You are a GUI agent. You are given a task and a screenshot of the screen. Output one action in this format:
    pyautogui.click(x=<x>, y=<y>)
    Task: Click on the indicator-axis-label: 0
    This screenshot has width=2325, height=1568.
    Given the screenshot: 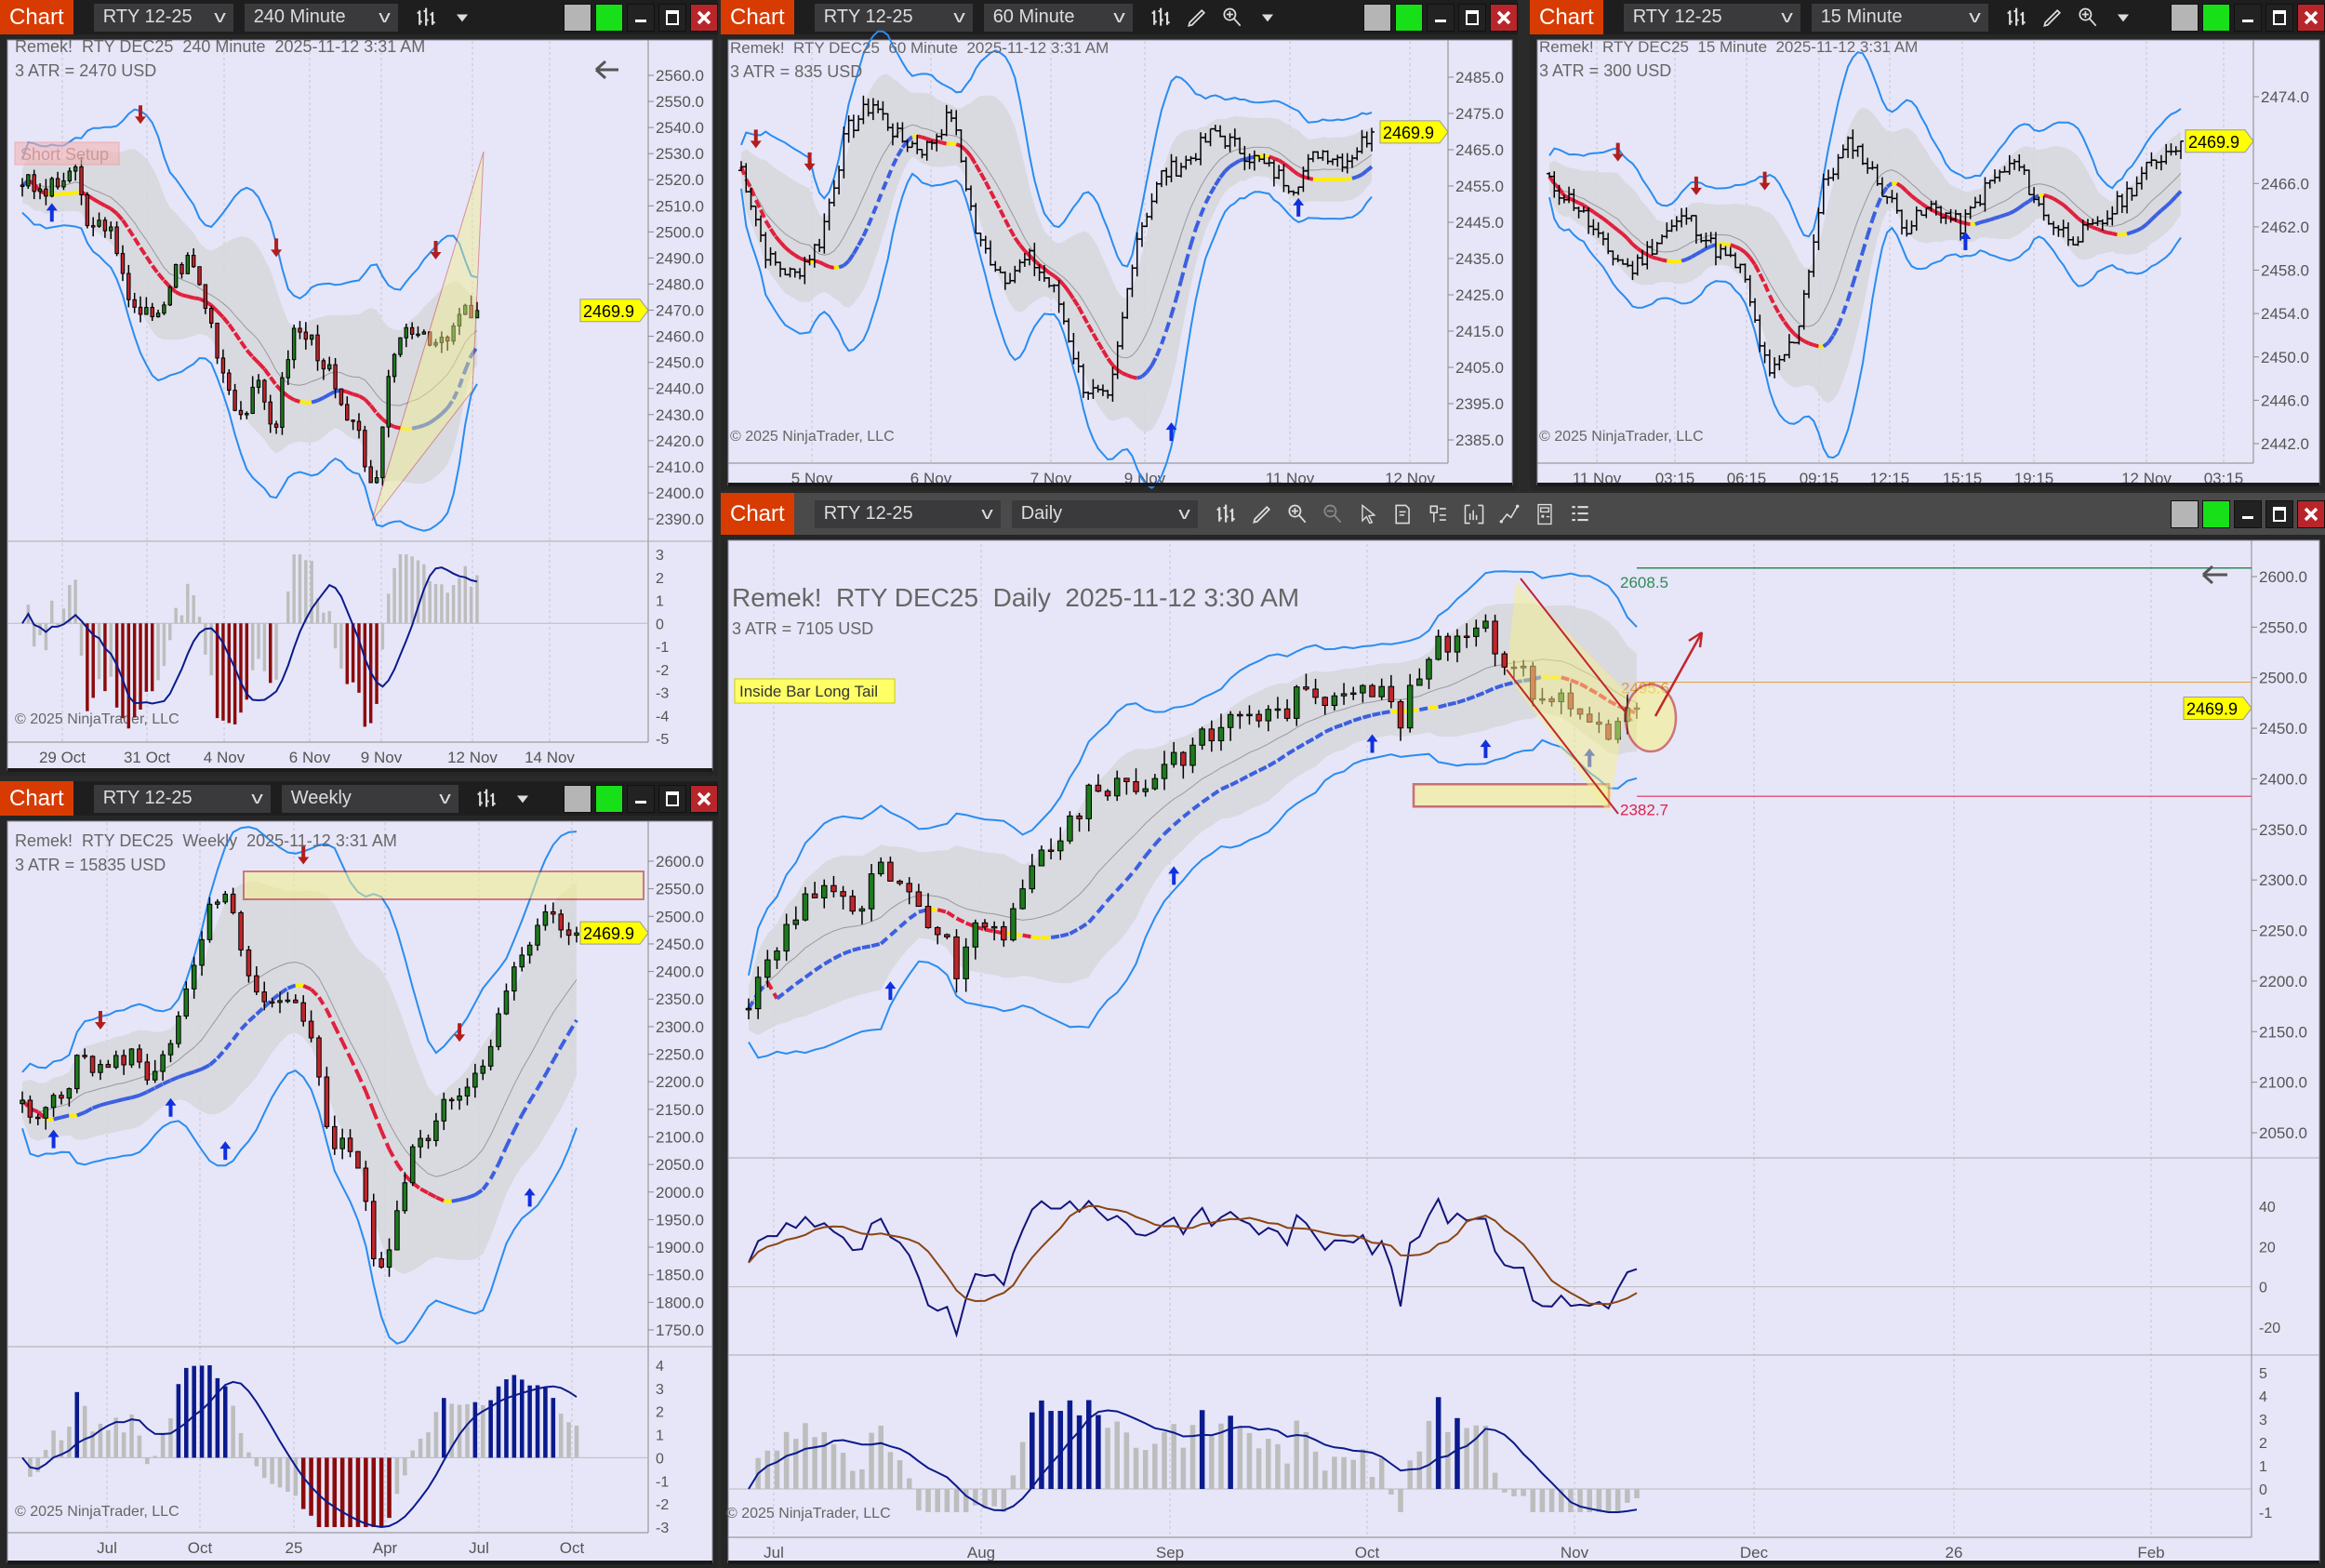 What is the action you would take?
    pyautogui.click(x=660, y=1459)
    